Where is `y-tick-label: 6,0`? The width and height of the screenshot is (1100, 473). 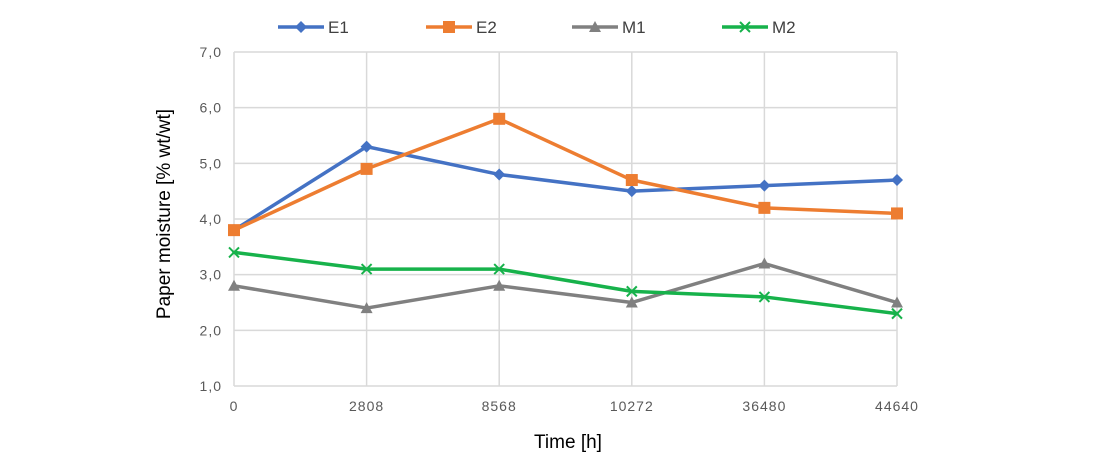 y-tick-label: 6,0 is located at coordinates (211, 108).